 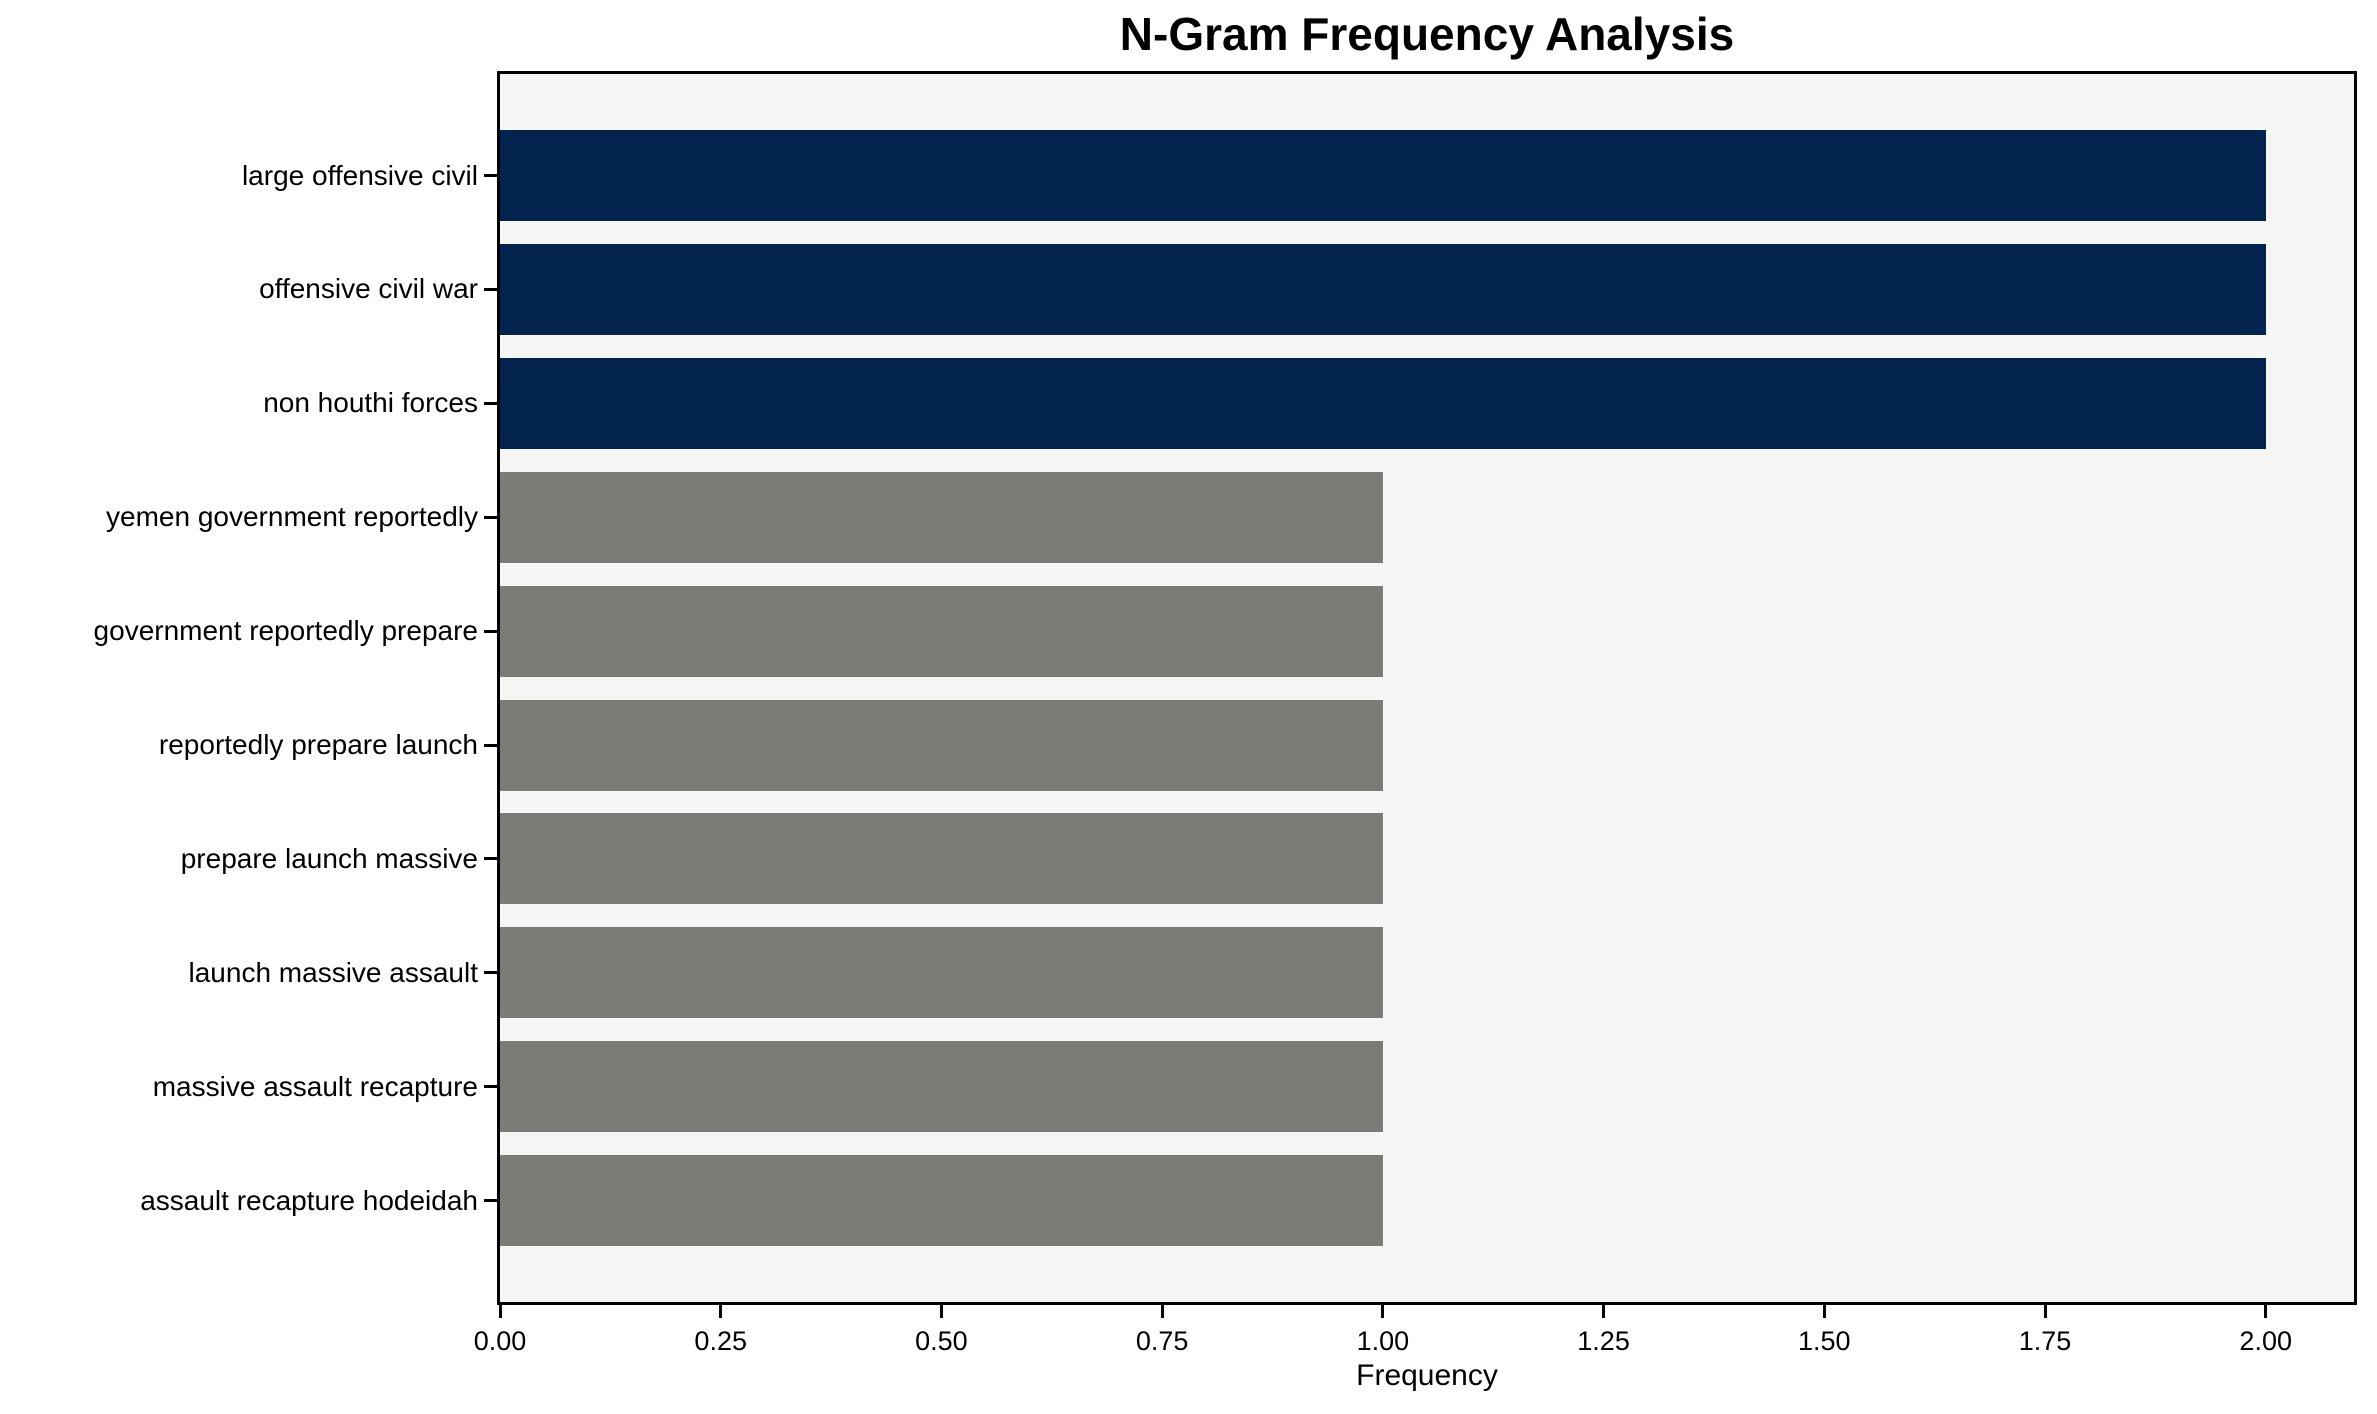 What do you see at coordinates (2045, 1341) in the screenshot?
I see `x-tick-label: 1.75` at bounding box center [2045, 1341].